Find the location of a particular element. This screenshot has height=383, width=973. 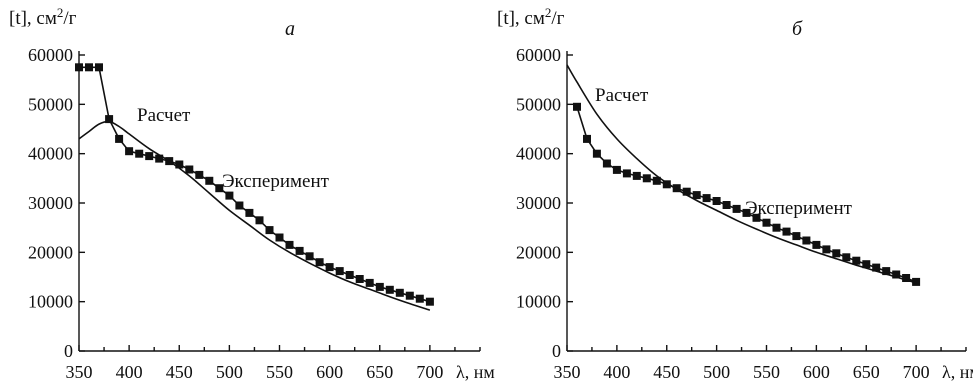

x-tick-label: 600 is located at coordinates (816, 372).